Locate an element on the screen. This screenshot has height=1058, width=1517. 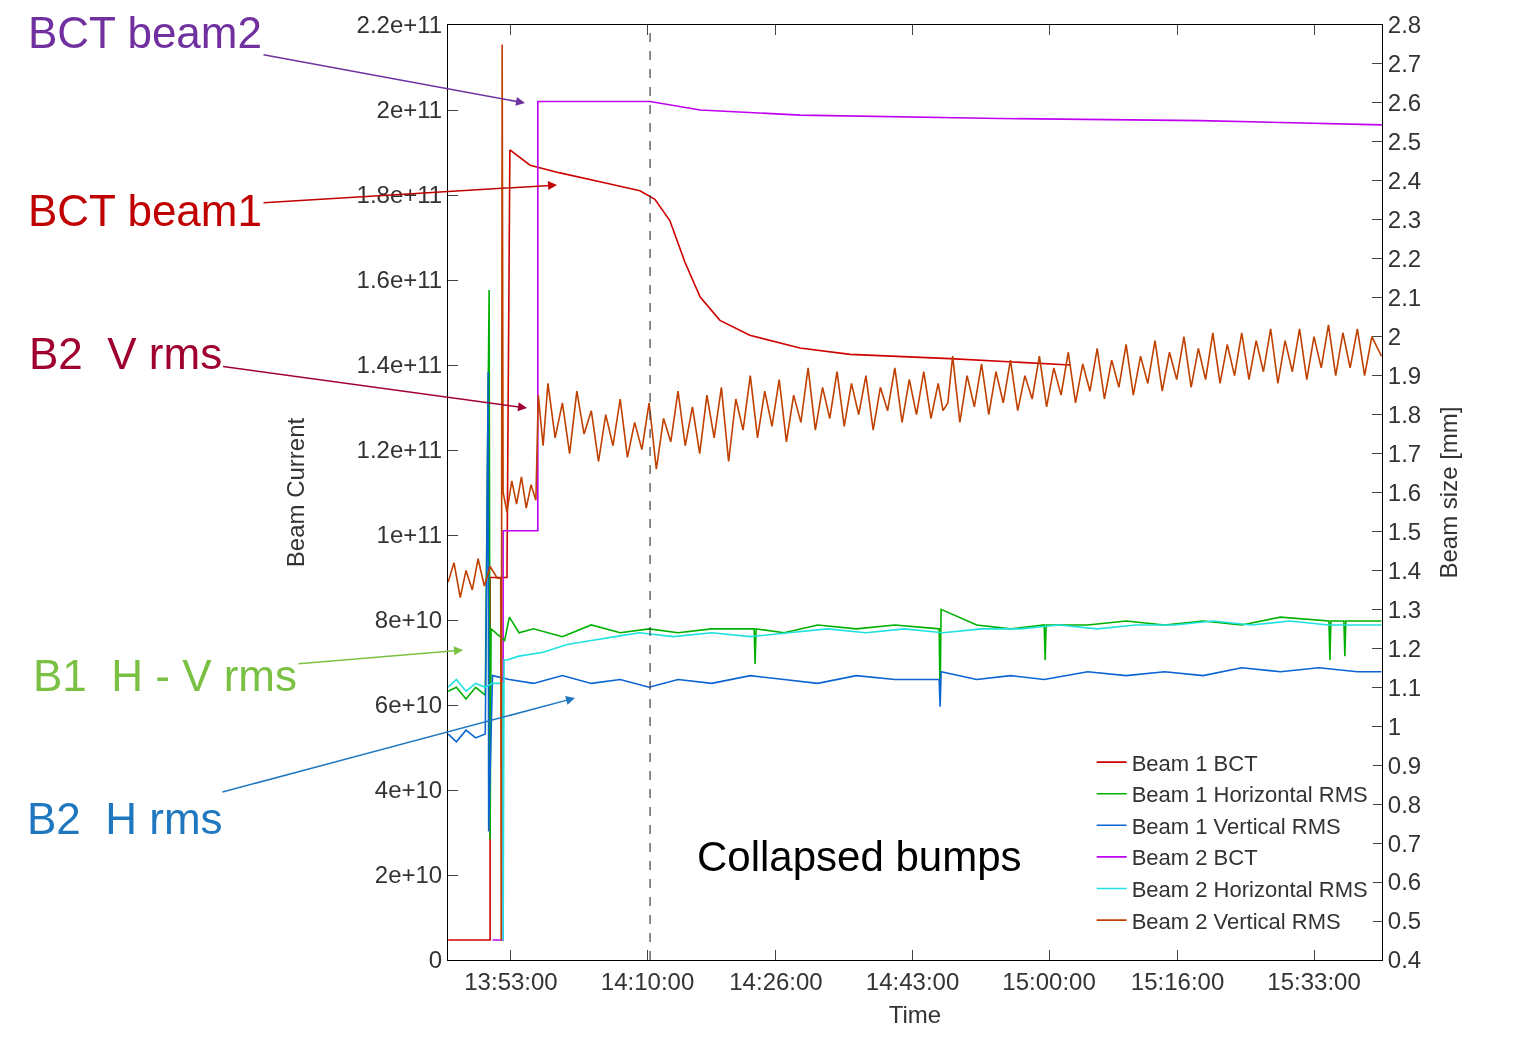
y-axis-title: Beam Current is located at coordinates (295, 492).